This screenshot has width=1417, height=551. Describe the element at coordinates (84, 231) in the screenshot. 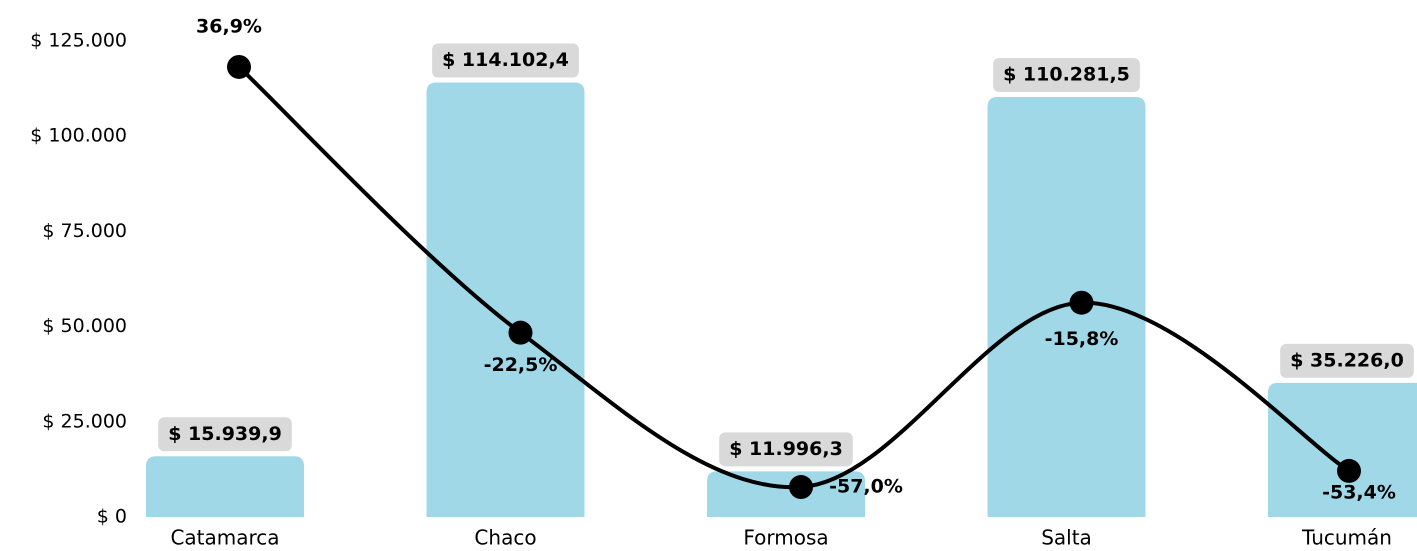

I see `y-tick-label: $ 75.000` at that location.